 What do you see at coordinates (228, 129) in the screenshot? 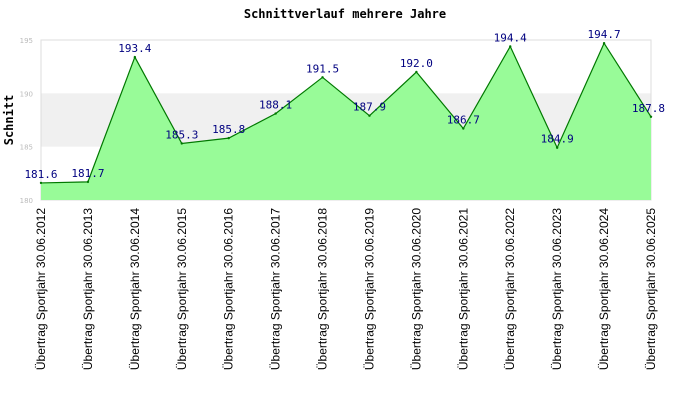
I see `data-label: 185.8` at bounding box center [228, 129].